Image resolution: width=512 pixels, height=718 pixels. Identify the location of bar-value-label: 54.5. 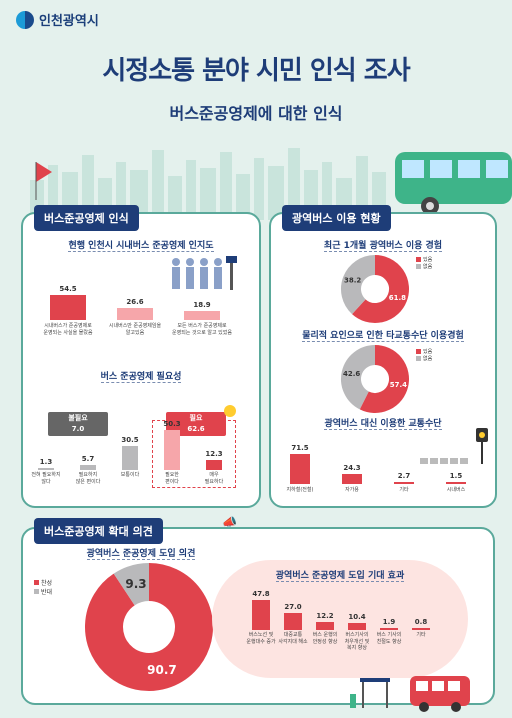
(68, 289).